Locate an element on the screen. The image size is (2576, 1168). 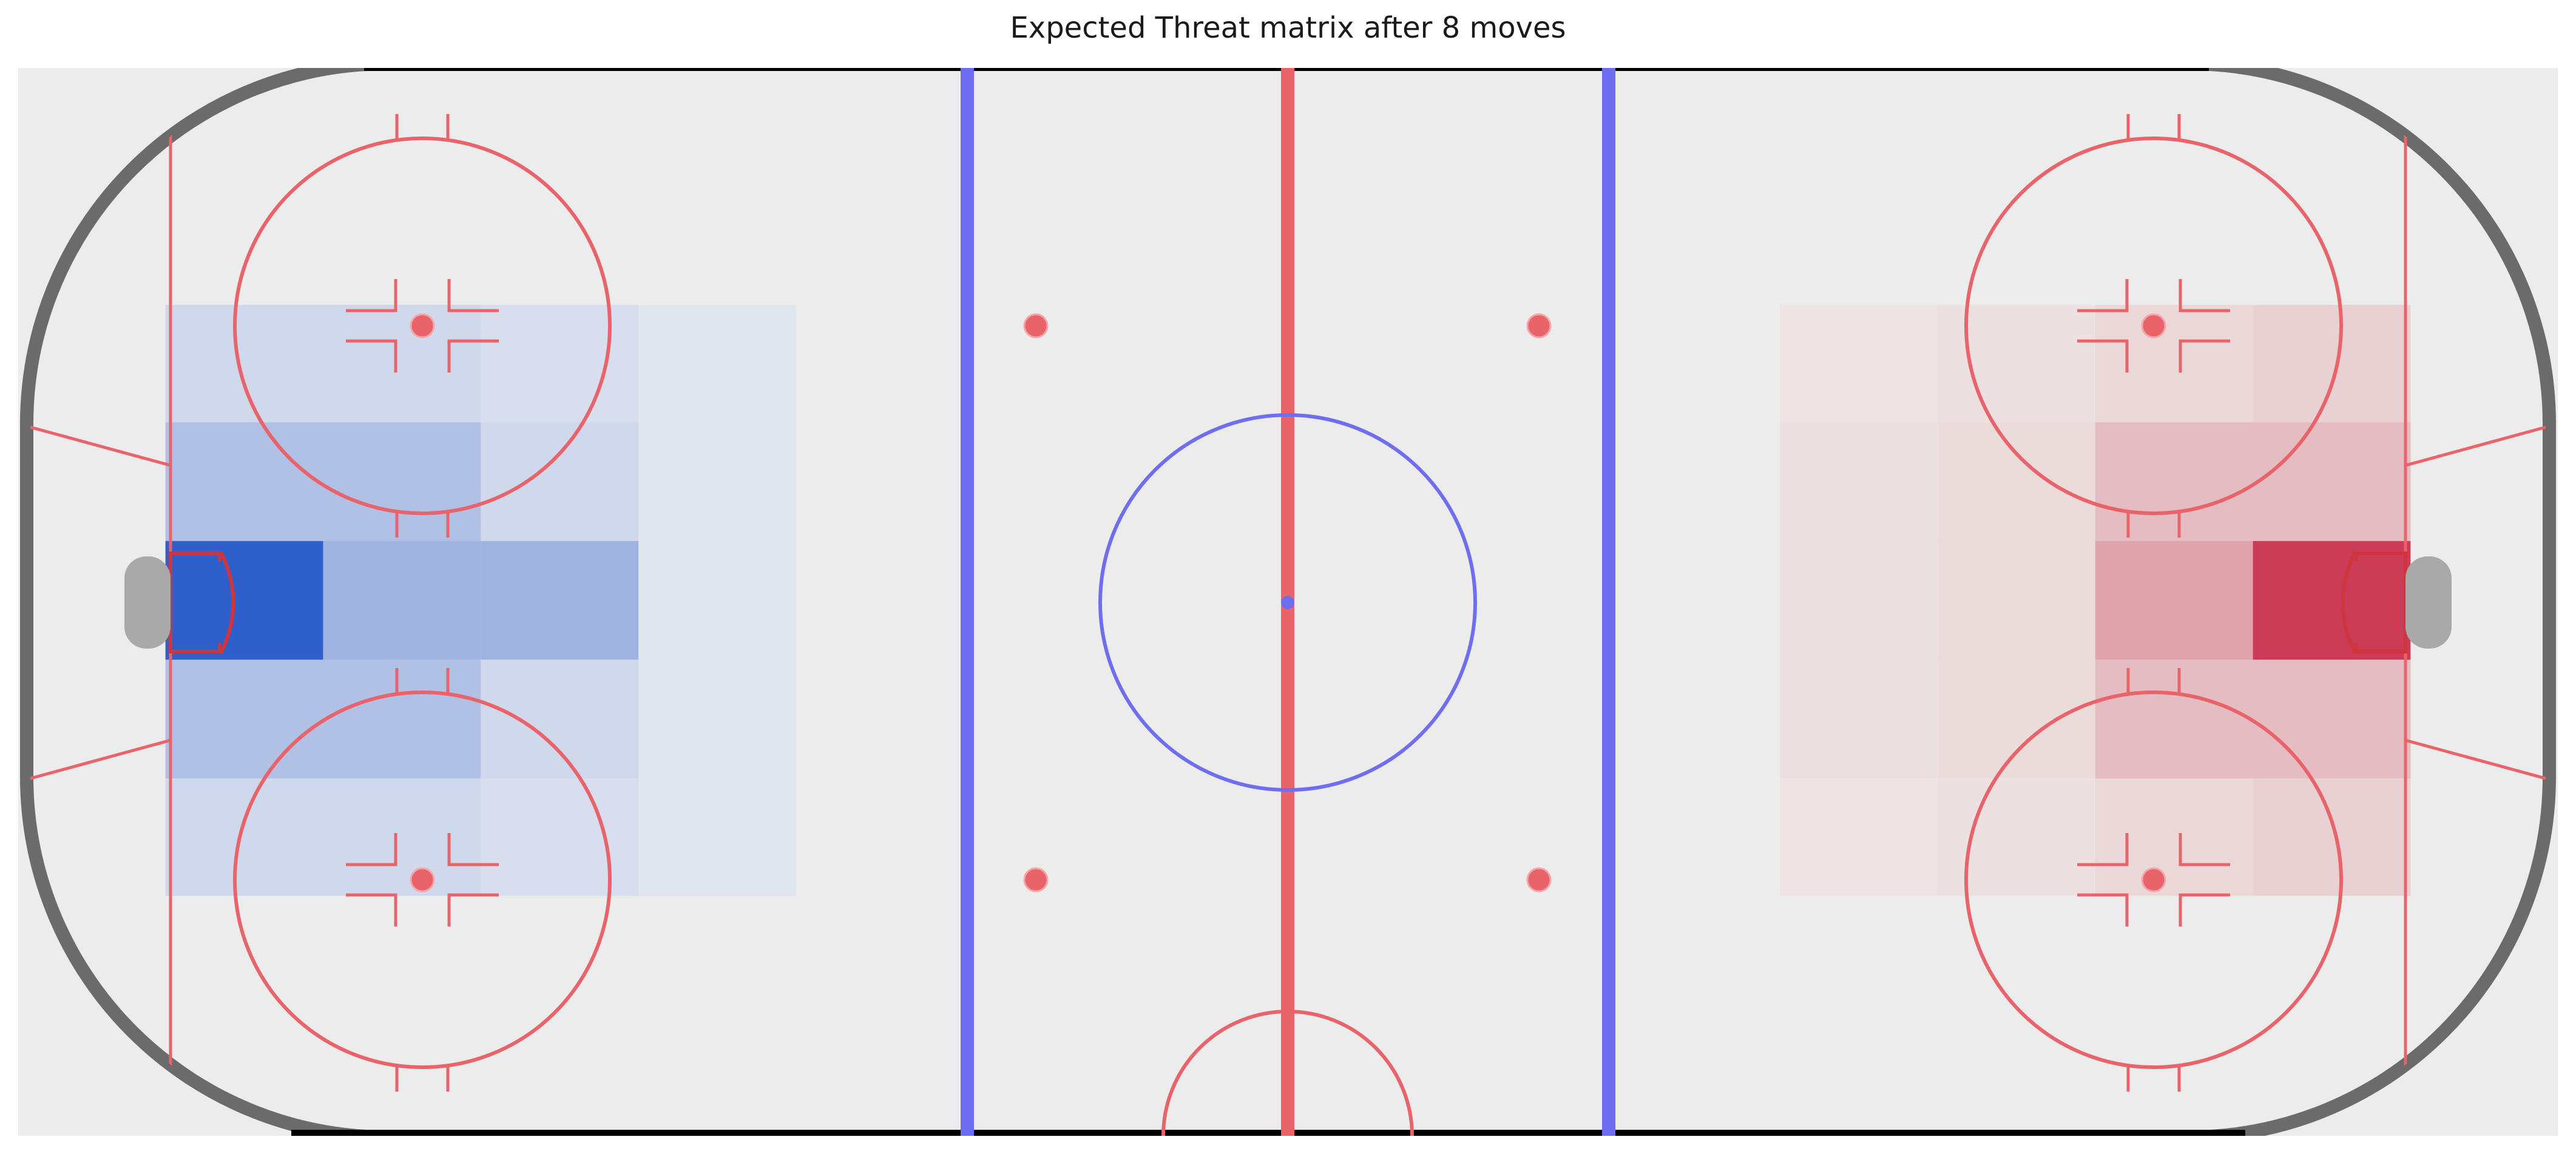
referee-crease is located at coordinates (1287, 1073).